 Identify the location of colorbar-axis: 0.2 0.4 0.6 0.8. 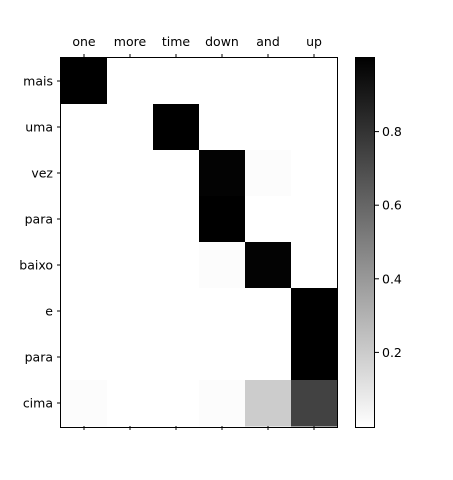
(388, 242).